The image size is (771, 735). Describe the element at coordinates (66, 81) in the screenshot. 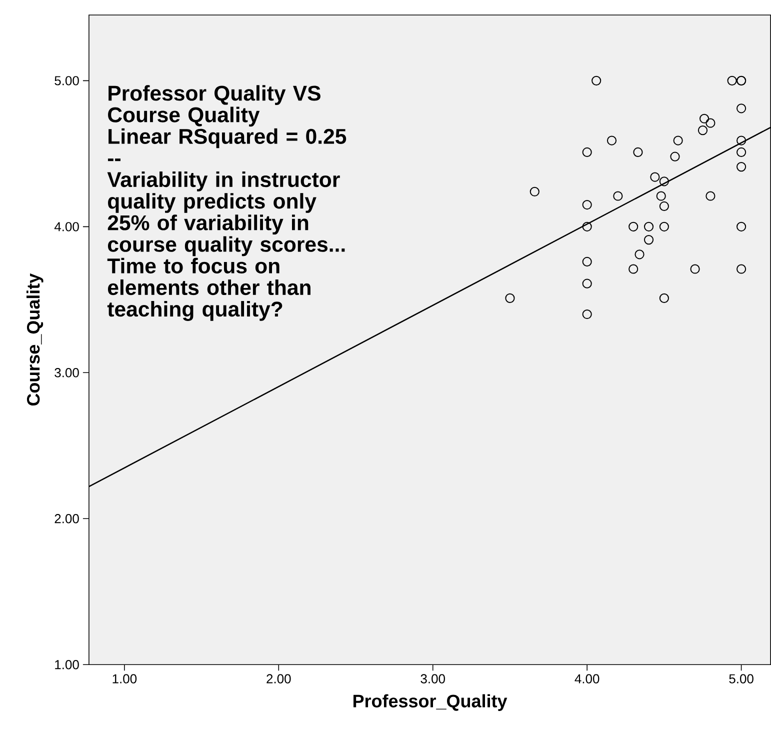

I see `y-tick-label: 5.00` at that location.